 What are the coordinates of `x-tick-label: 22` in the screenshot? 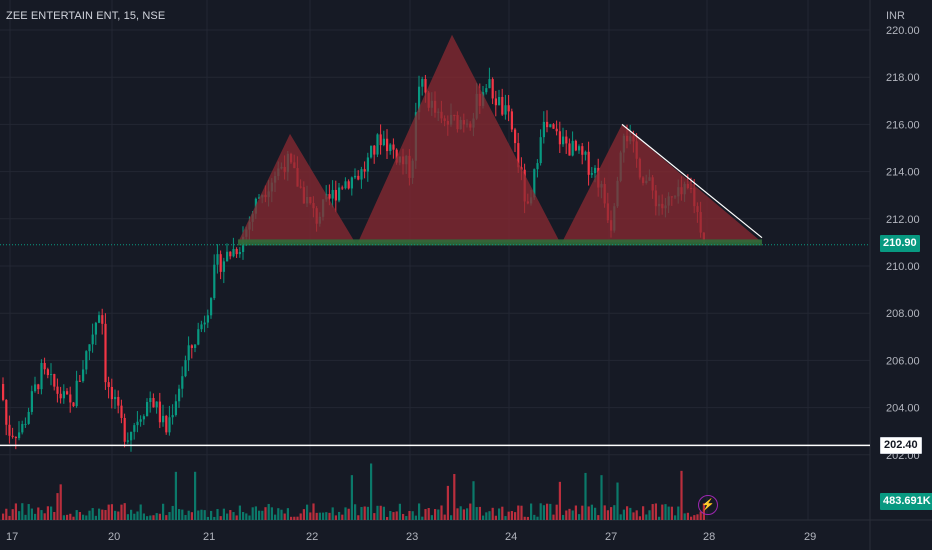 It's located at (312, 537).